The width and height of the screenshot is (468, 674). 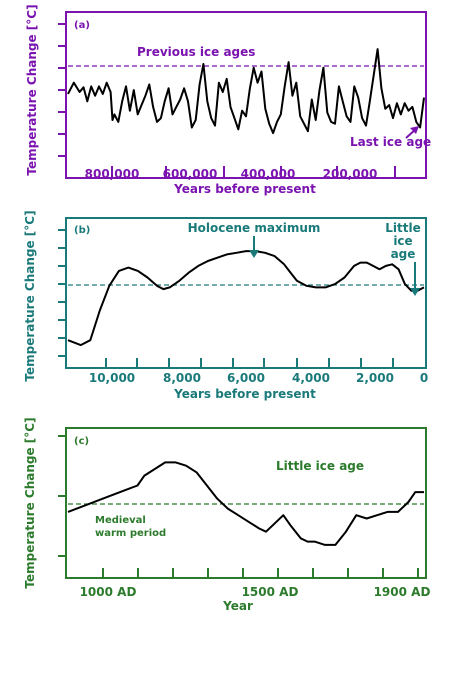 I want to click on panel-b-y-ticks, so click(x=62, y=293).